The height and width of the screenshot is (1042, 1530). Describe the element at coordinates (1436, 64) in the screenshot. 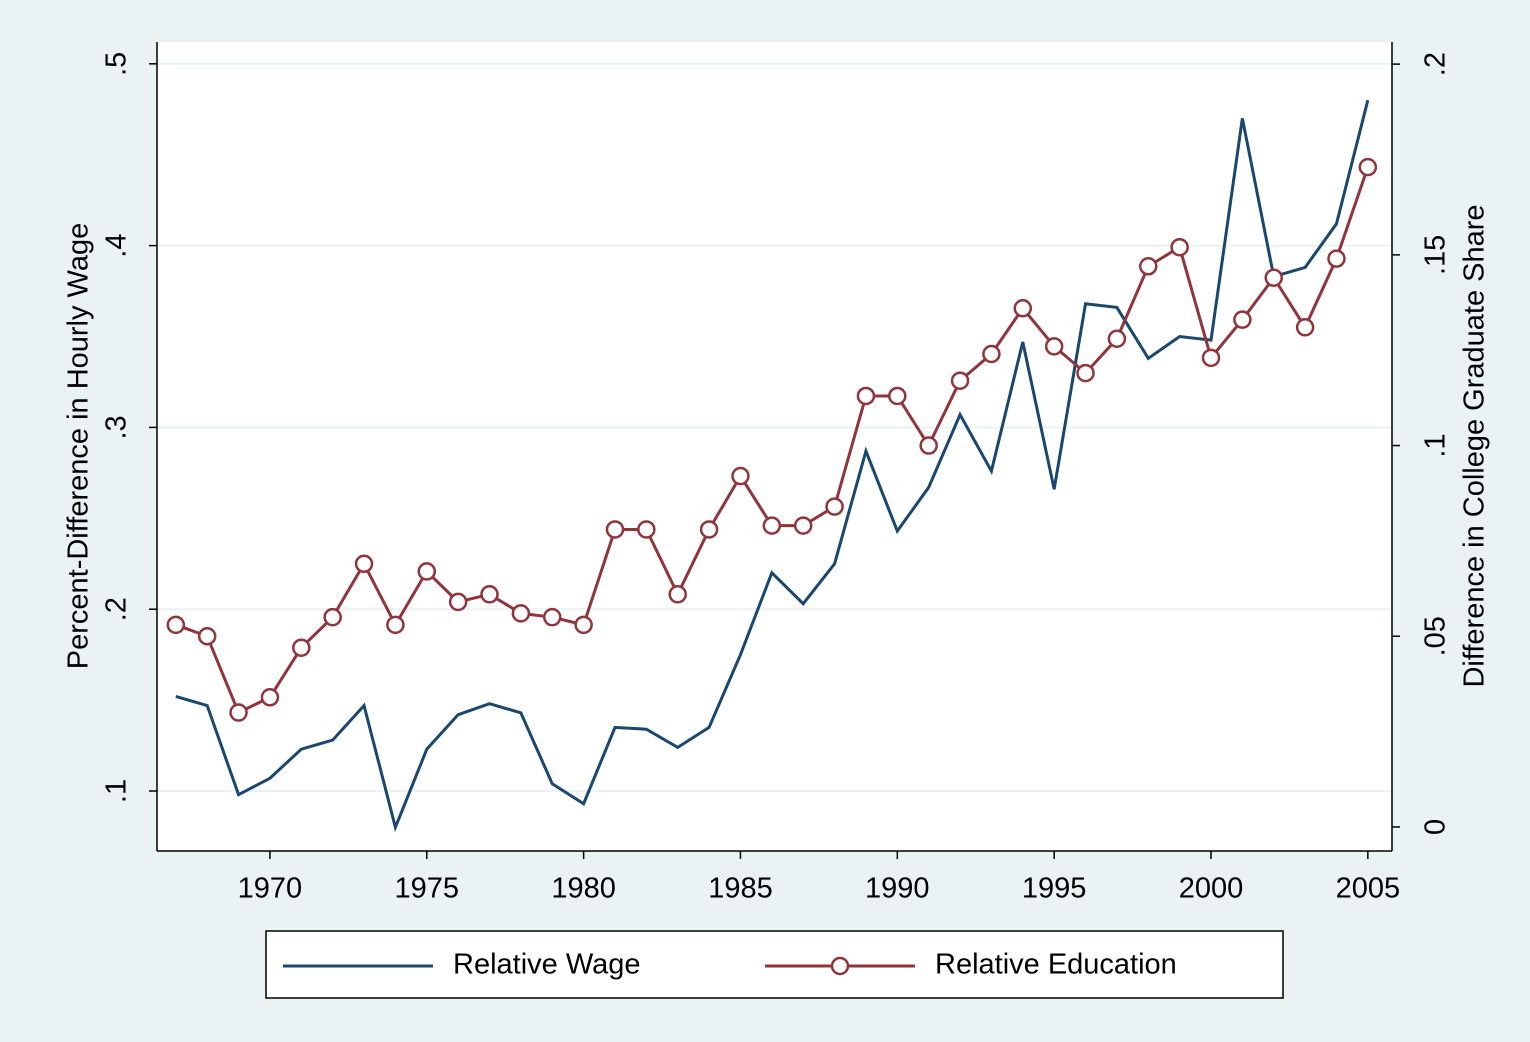

I see `y2-tick-label: .2` at that location.